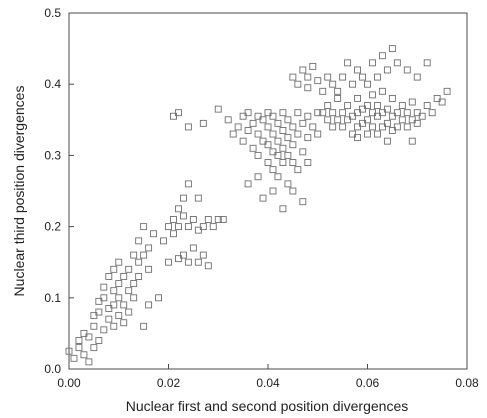 The image size is (487, 418). I want to click on y-tick-label: 0.2, so click(52, 227).